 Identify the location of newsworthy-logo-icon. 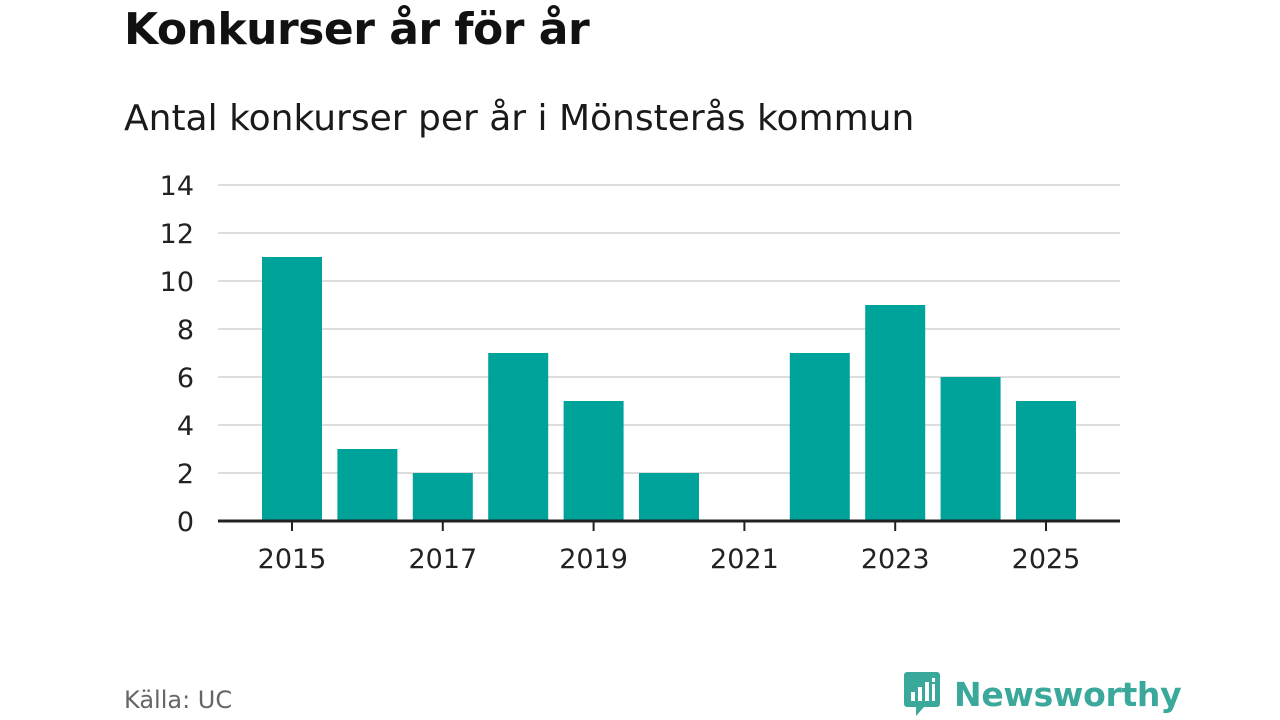
(922, 694).